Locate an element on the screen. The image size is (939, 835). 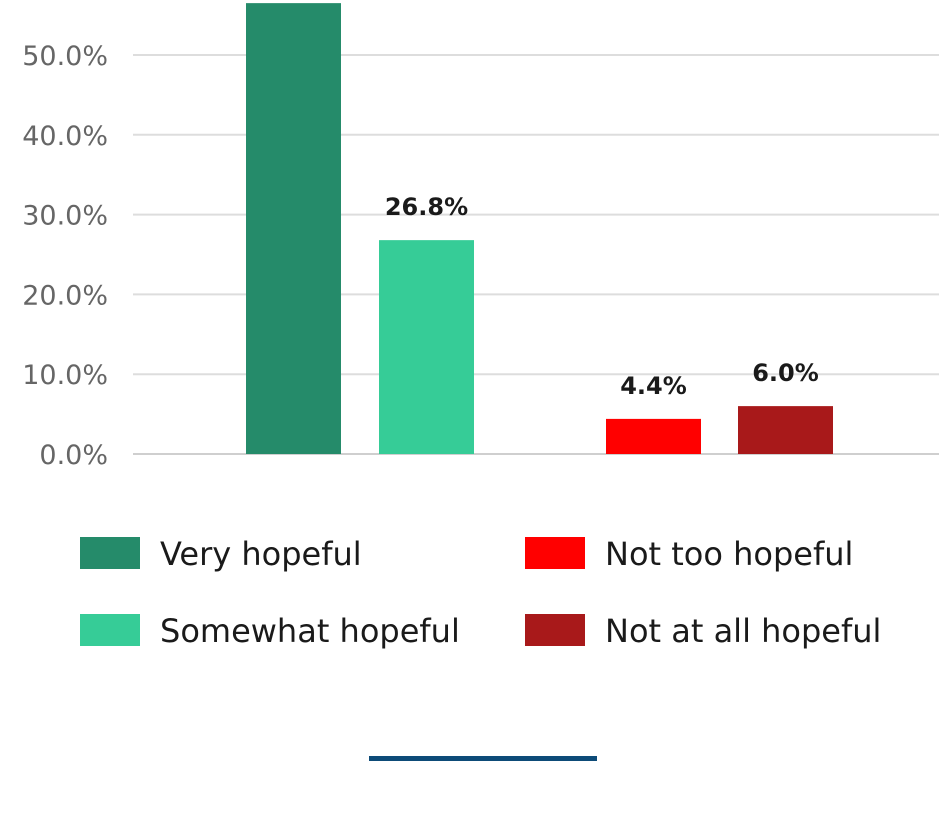
y-tick-label: 0.0% is located at coordinates (73, 455).